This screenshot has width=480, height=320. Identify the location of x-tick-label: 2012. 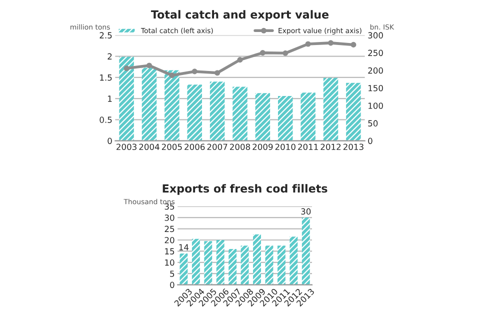
(330, 147).